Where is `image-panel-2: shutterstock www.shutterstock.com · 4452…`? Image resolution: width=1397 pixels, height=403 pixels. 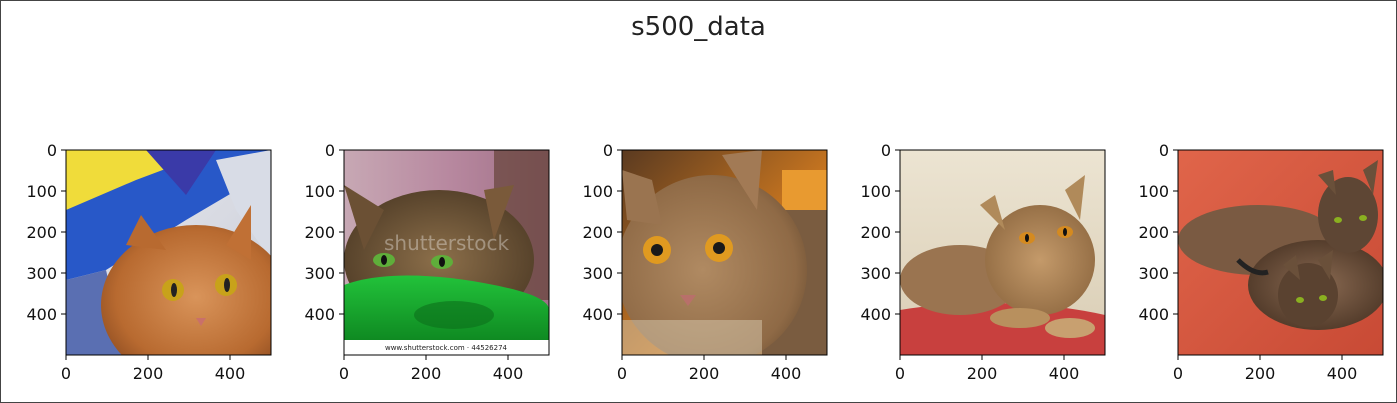 image-panel-2: shutterstock www.shutterstock.com · 4452… is located at coordinates (446, 252).